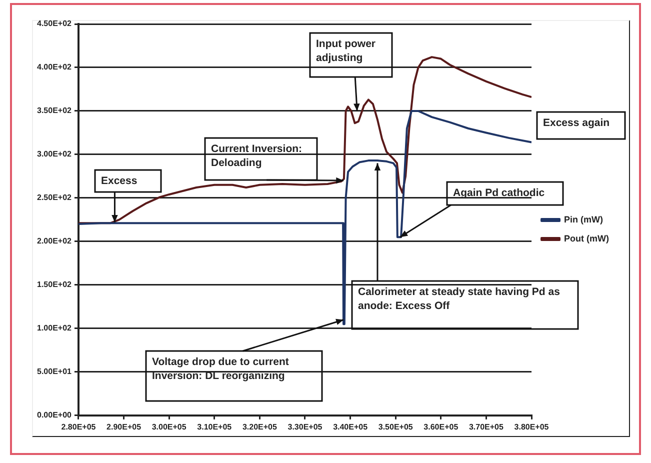 Image resolution: width=651 pixels, height=463 pixels. Describe the element at coordinates (256, 156) in the screenshot. I see `annotation: Current Inversion: Deloading` at that location.